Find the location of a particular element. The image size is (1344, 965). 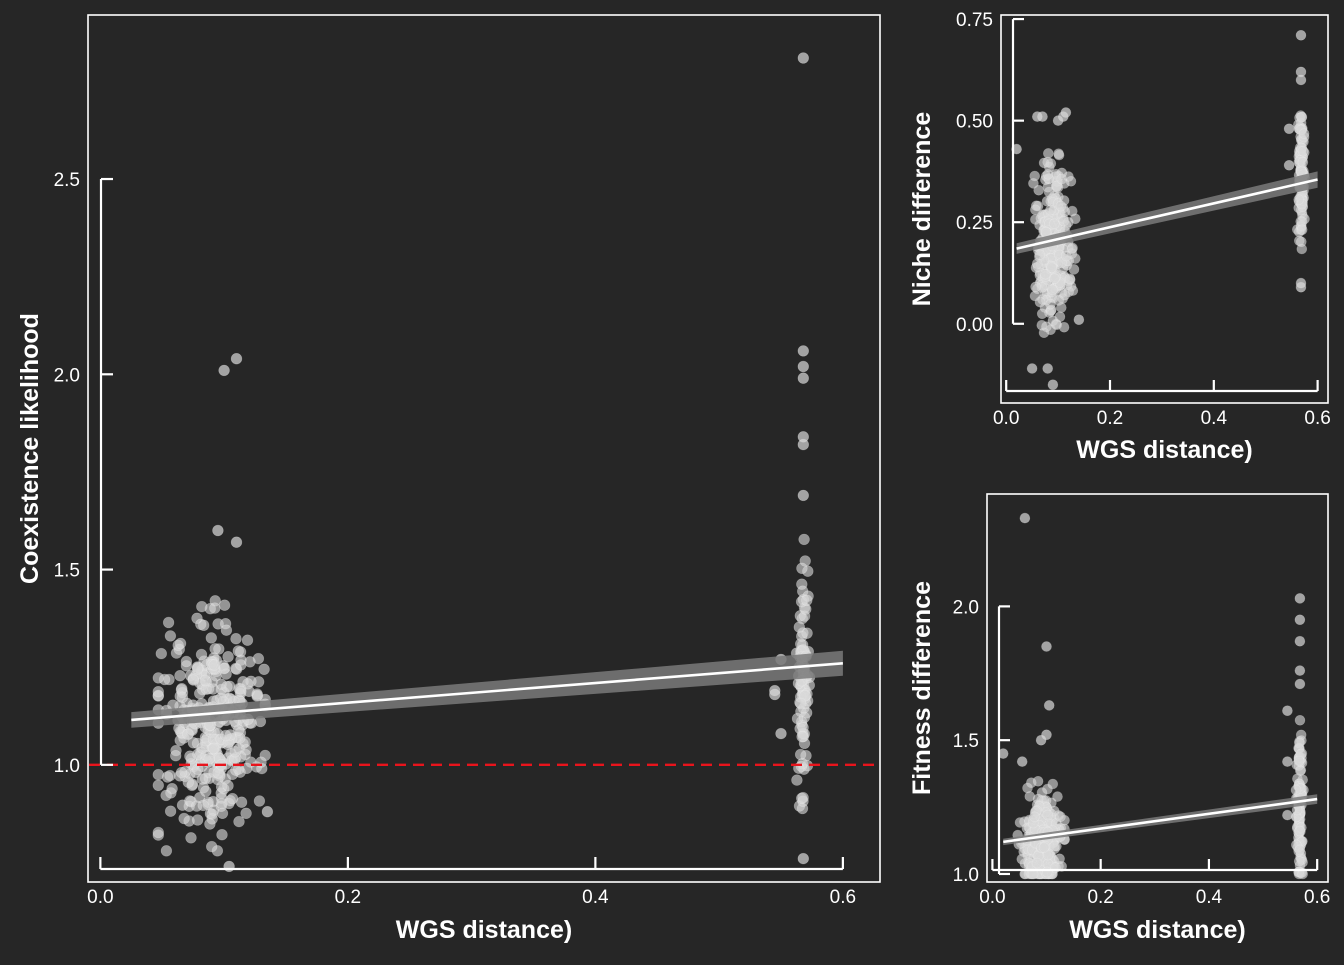

y-axis-title: Coexistence likelihood is located at coordinates (30, 448).